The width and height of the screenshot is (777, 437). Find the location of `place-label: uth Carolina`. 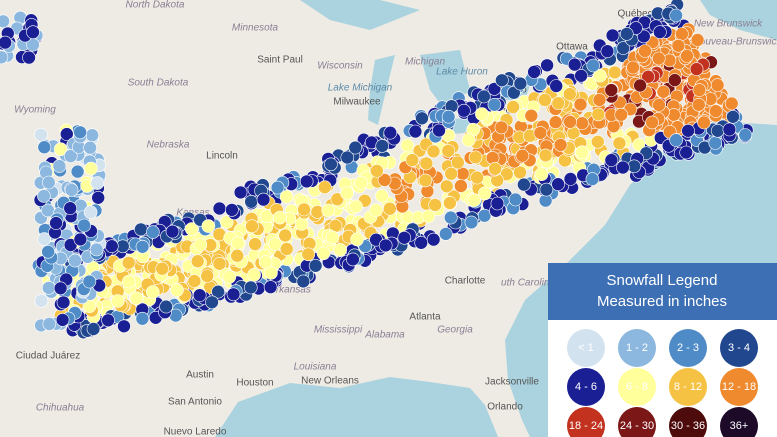

place-label: uth Carolina is located at coordinates (528, 283).